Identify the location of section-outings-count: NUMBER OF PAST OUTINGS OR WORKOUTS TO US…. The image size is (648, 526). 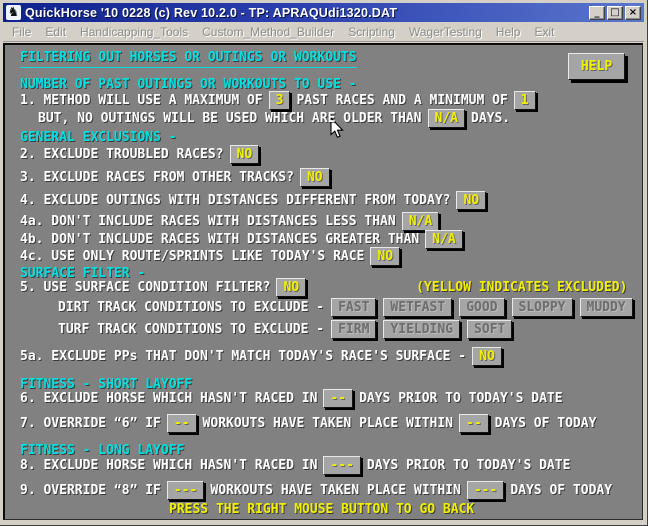
(188, 84).